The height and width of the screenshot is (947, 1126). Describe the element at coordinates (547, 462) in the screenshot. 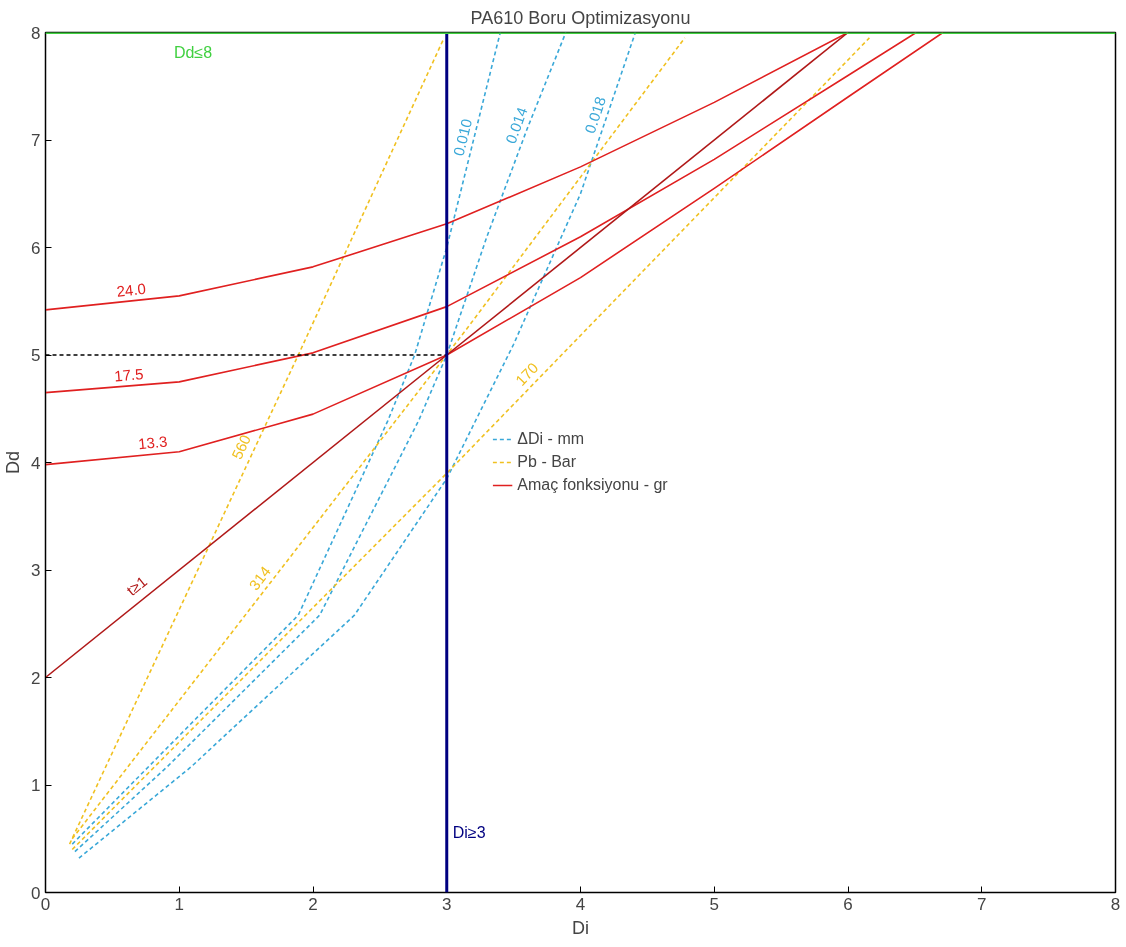

I see `legend-label: Pb - Bar` at that location.